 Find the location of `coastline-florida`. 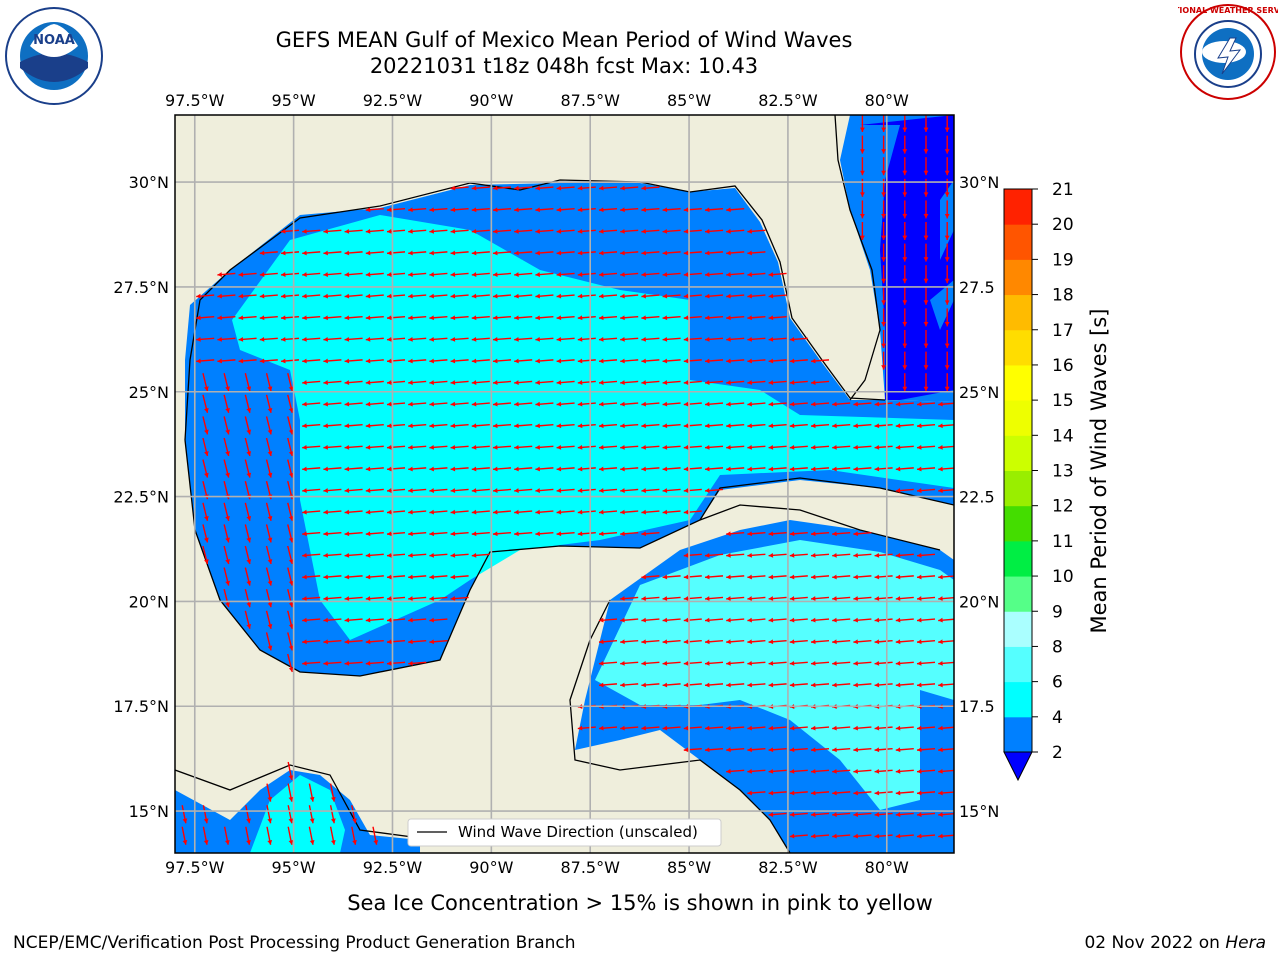

coastline-florida is located at coordinates (857, 258).